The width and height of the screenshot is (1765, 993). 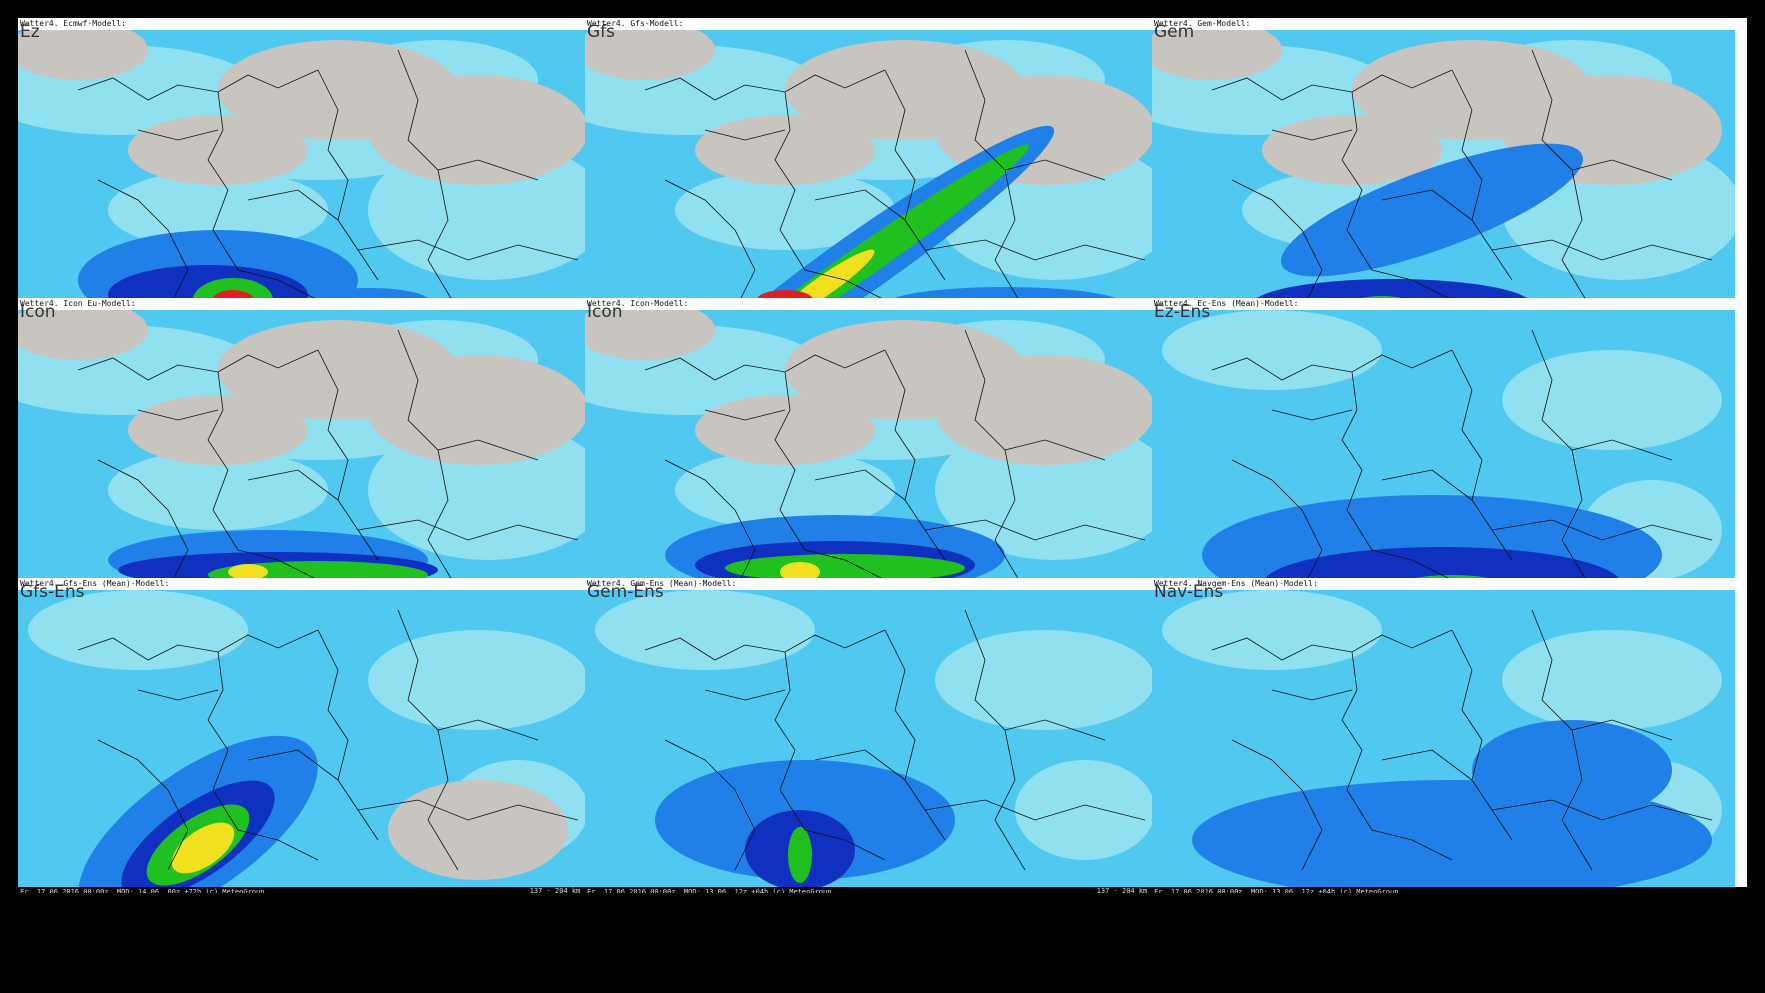 What do you see at coordinates (635, 23) in the screenshot?
I see `model-line: Wetter4. Gfs-Modell:` at bounding box center [635, 23].